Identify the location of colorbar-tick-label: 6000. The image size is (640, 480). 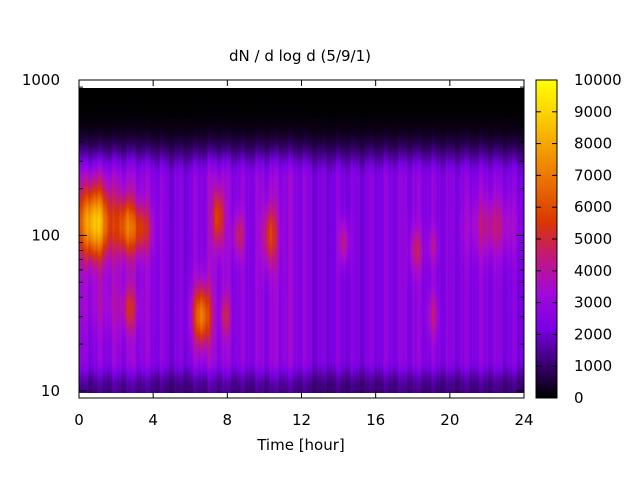
(593, 207).